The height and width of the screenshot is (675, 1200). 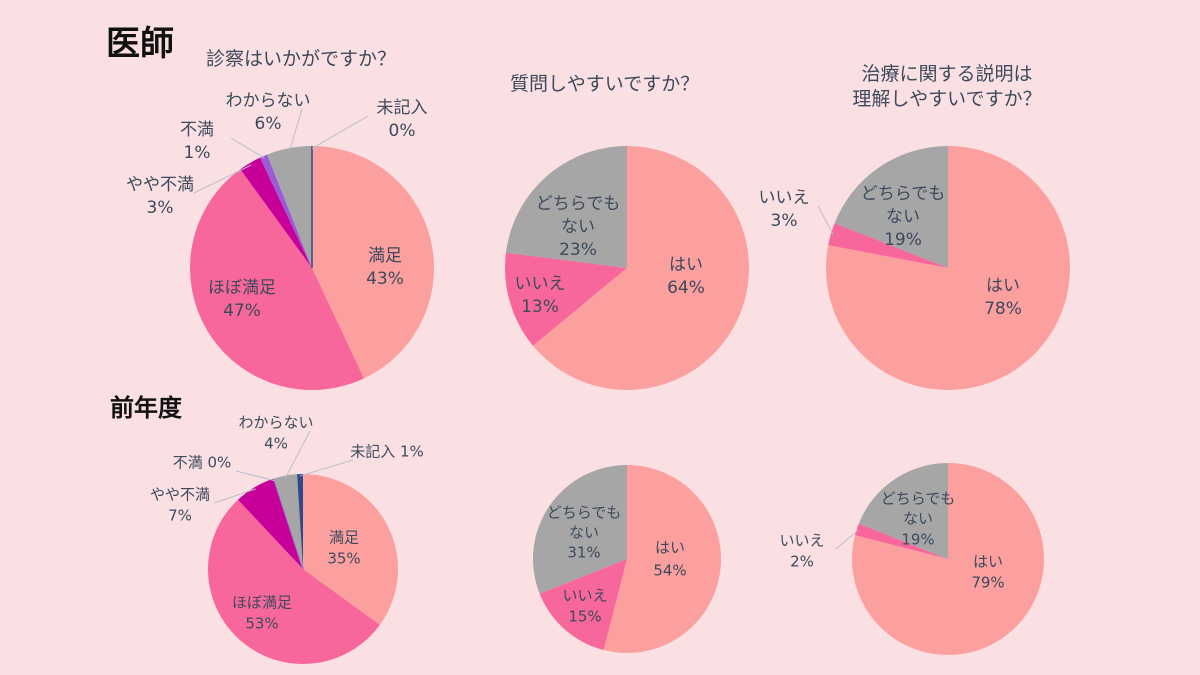 I want to click on data-label: 15%, so click(x=584, y=617).